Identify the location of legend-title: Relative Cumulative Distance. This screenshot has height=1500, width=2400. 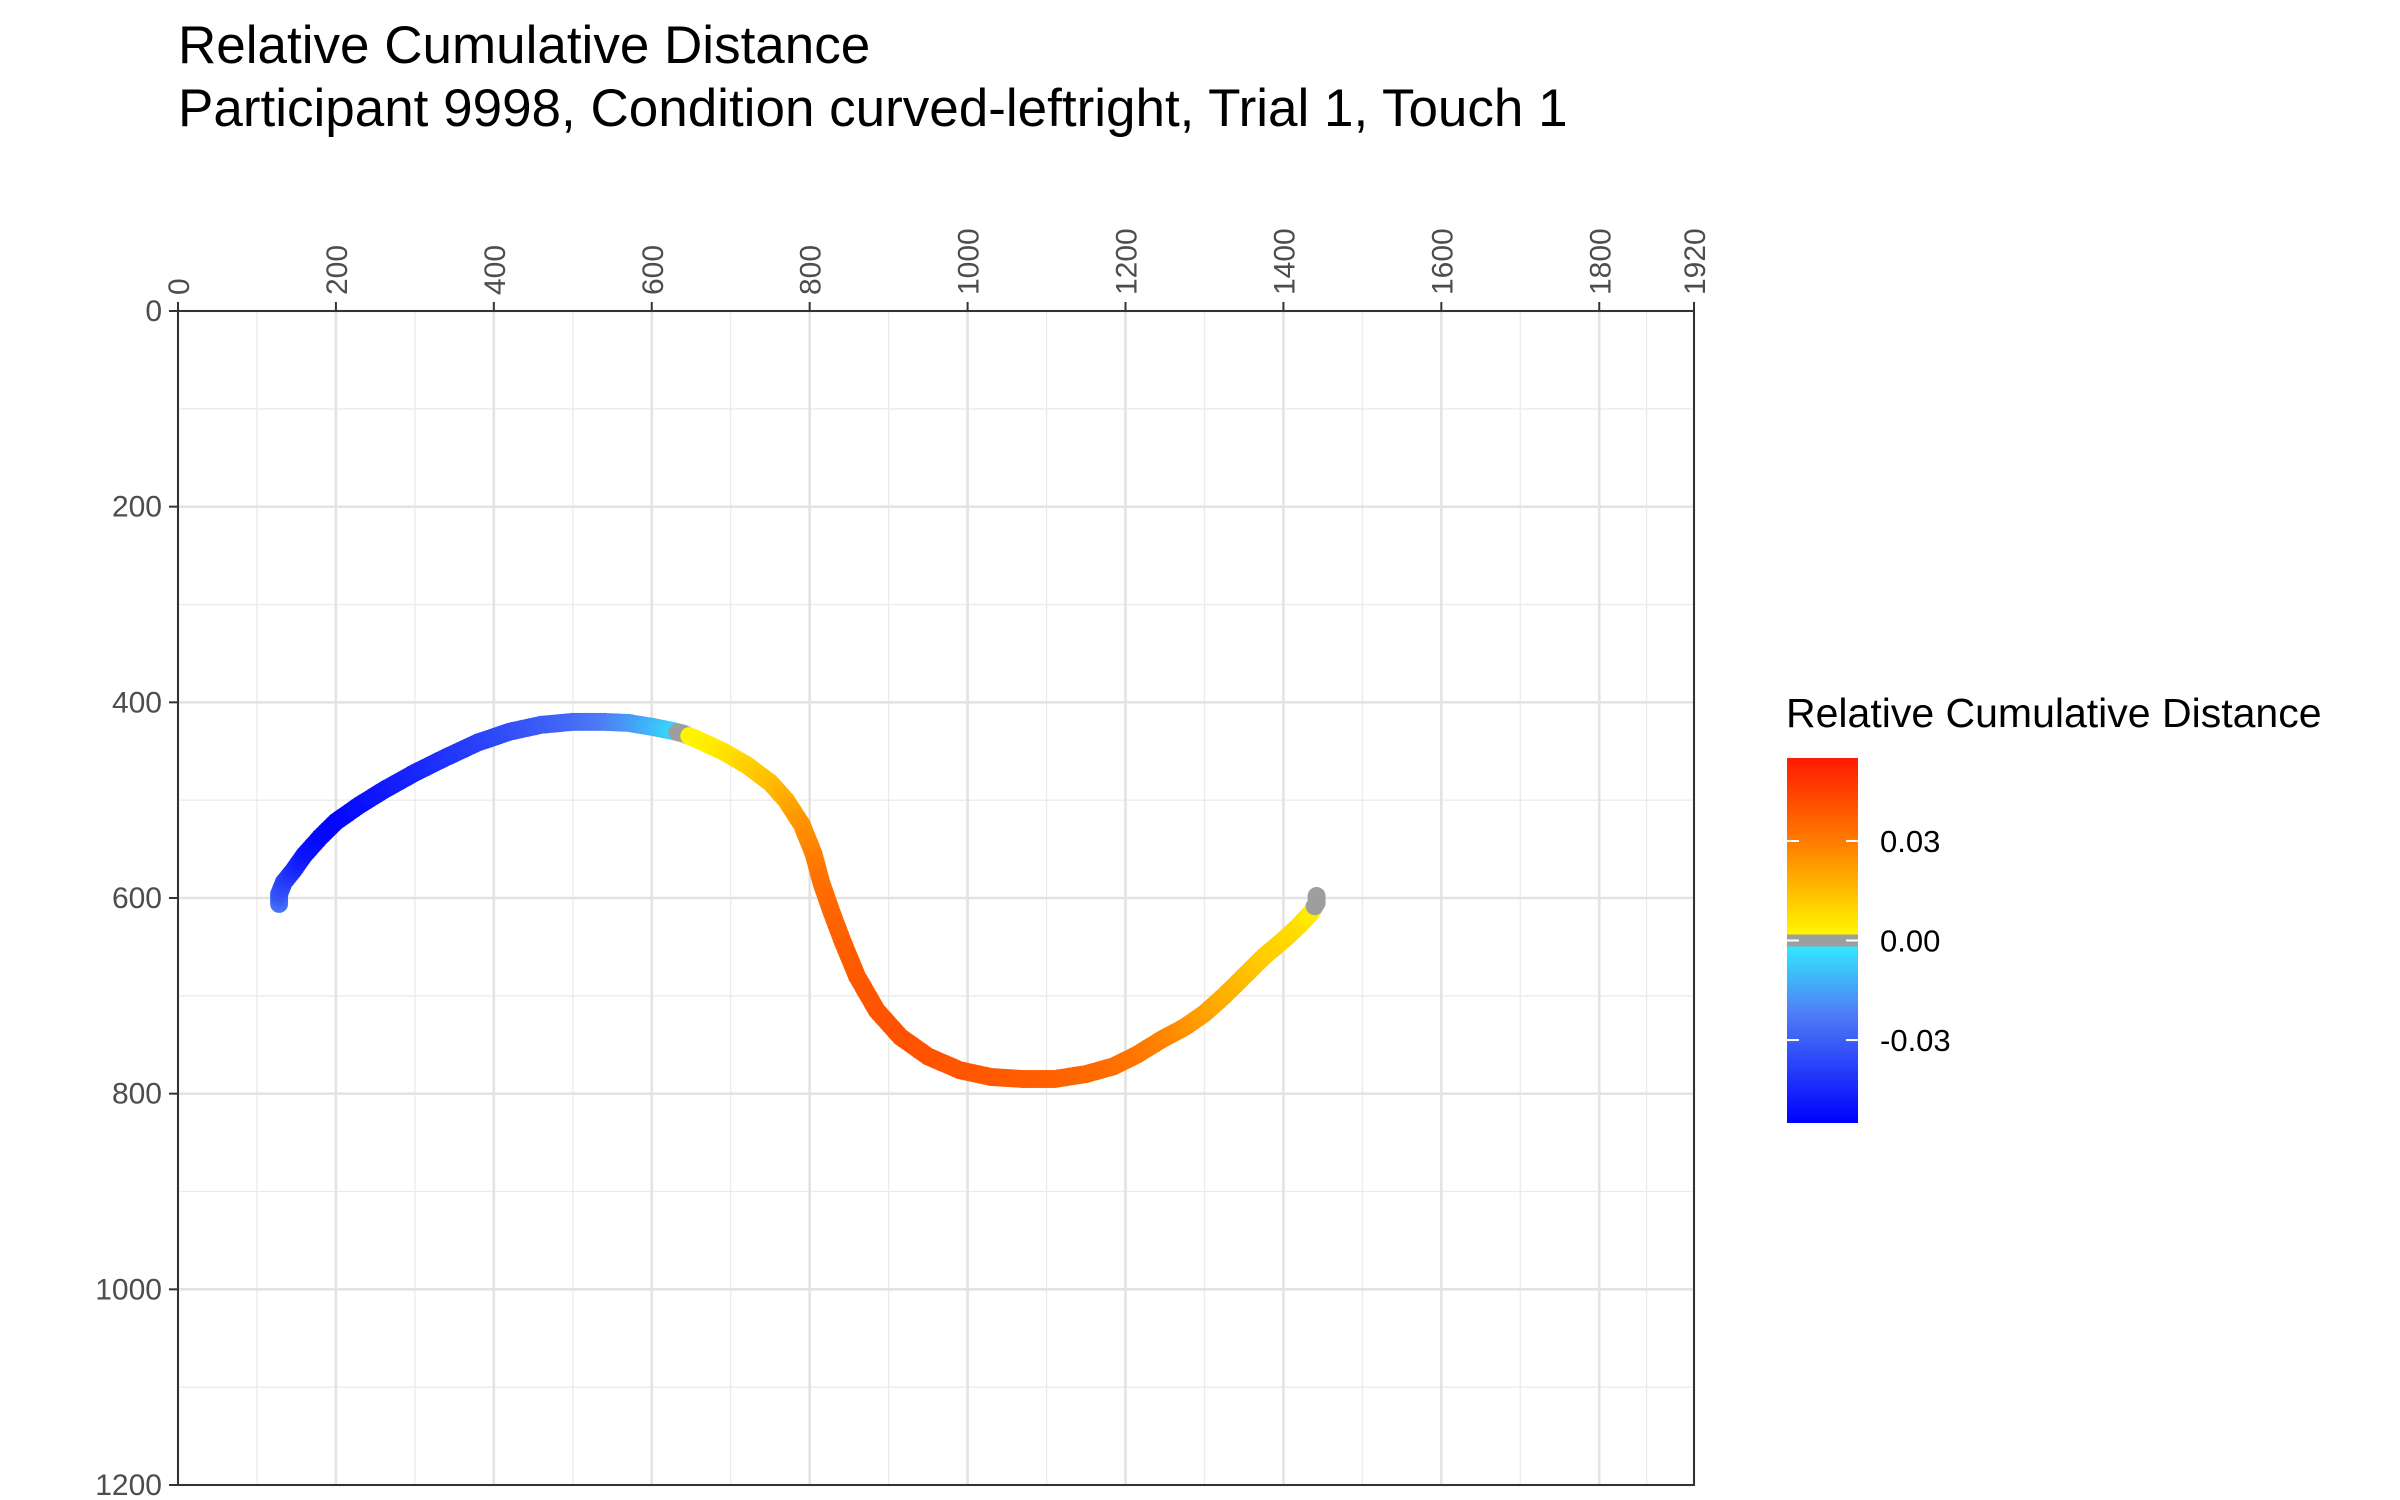
(2054, 713).